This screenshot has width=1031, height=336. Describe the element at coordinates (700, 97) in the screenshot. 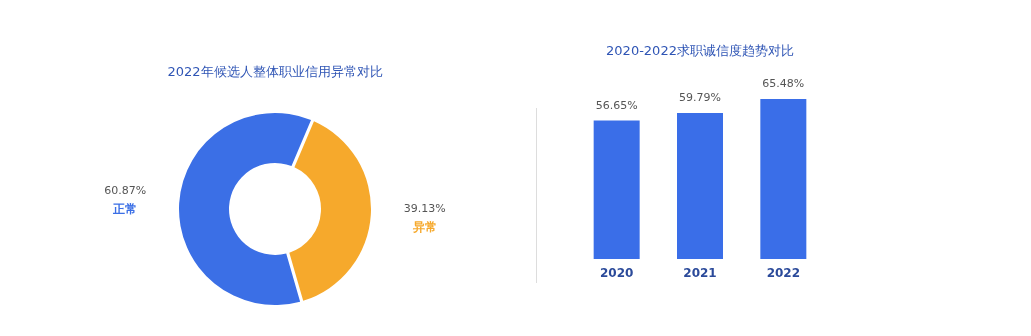

I see `data-label: 59.79%` at that location.